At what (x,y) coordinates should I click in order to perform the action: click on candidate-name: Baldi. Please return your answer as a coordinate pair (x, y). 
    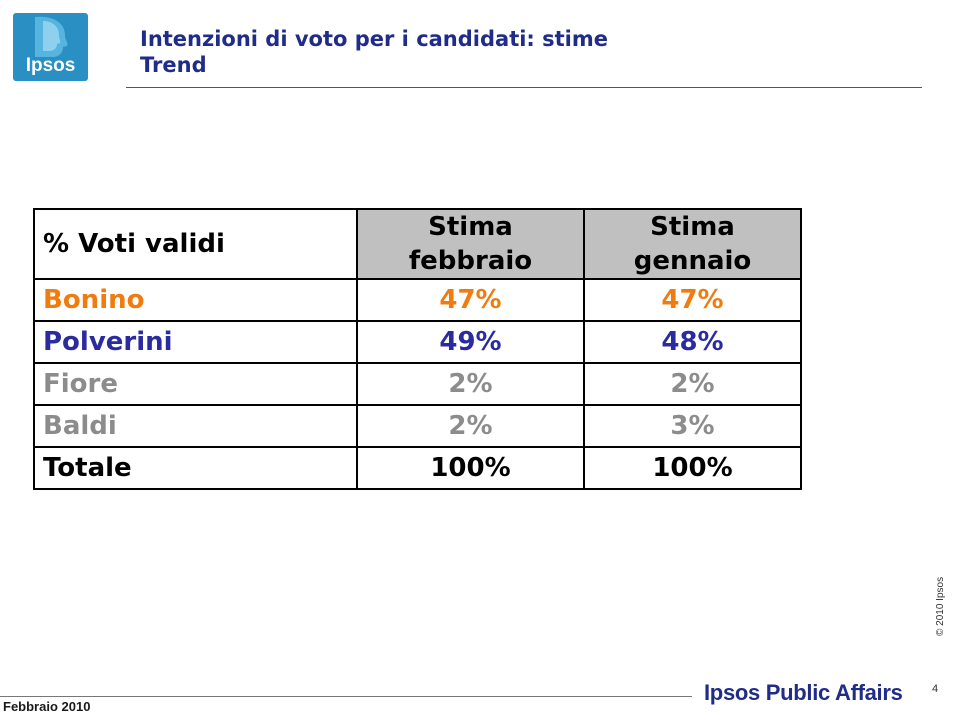
    Looking at the image, I should click on (195, 426).